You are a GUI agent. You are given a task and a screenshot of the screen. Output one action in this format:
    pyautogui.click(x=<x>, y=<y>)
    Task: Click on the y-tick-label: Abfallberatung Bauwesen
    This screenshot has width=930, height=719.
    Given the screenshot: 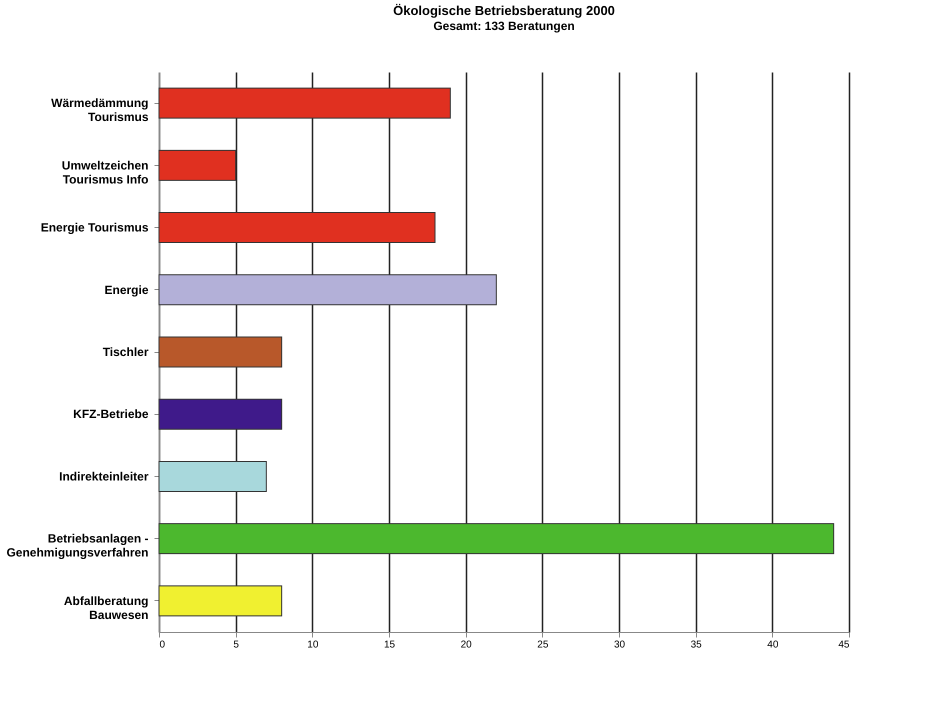 What is the action you would take?
    pyautogui.click(x=106, y=608)
    